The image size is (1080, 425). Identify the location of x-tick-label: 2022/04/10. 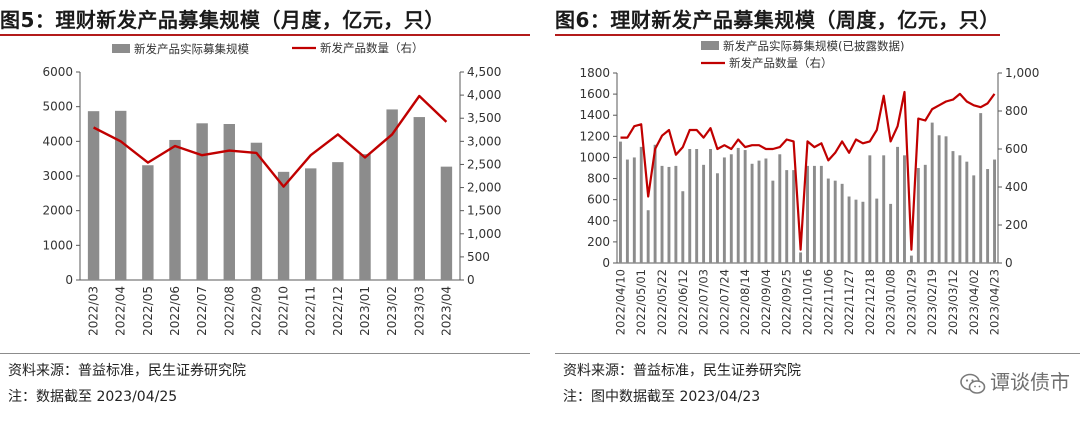
(620, 302).